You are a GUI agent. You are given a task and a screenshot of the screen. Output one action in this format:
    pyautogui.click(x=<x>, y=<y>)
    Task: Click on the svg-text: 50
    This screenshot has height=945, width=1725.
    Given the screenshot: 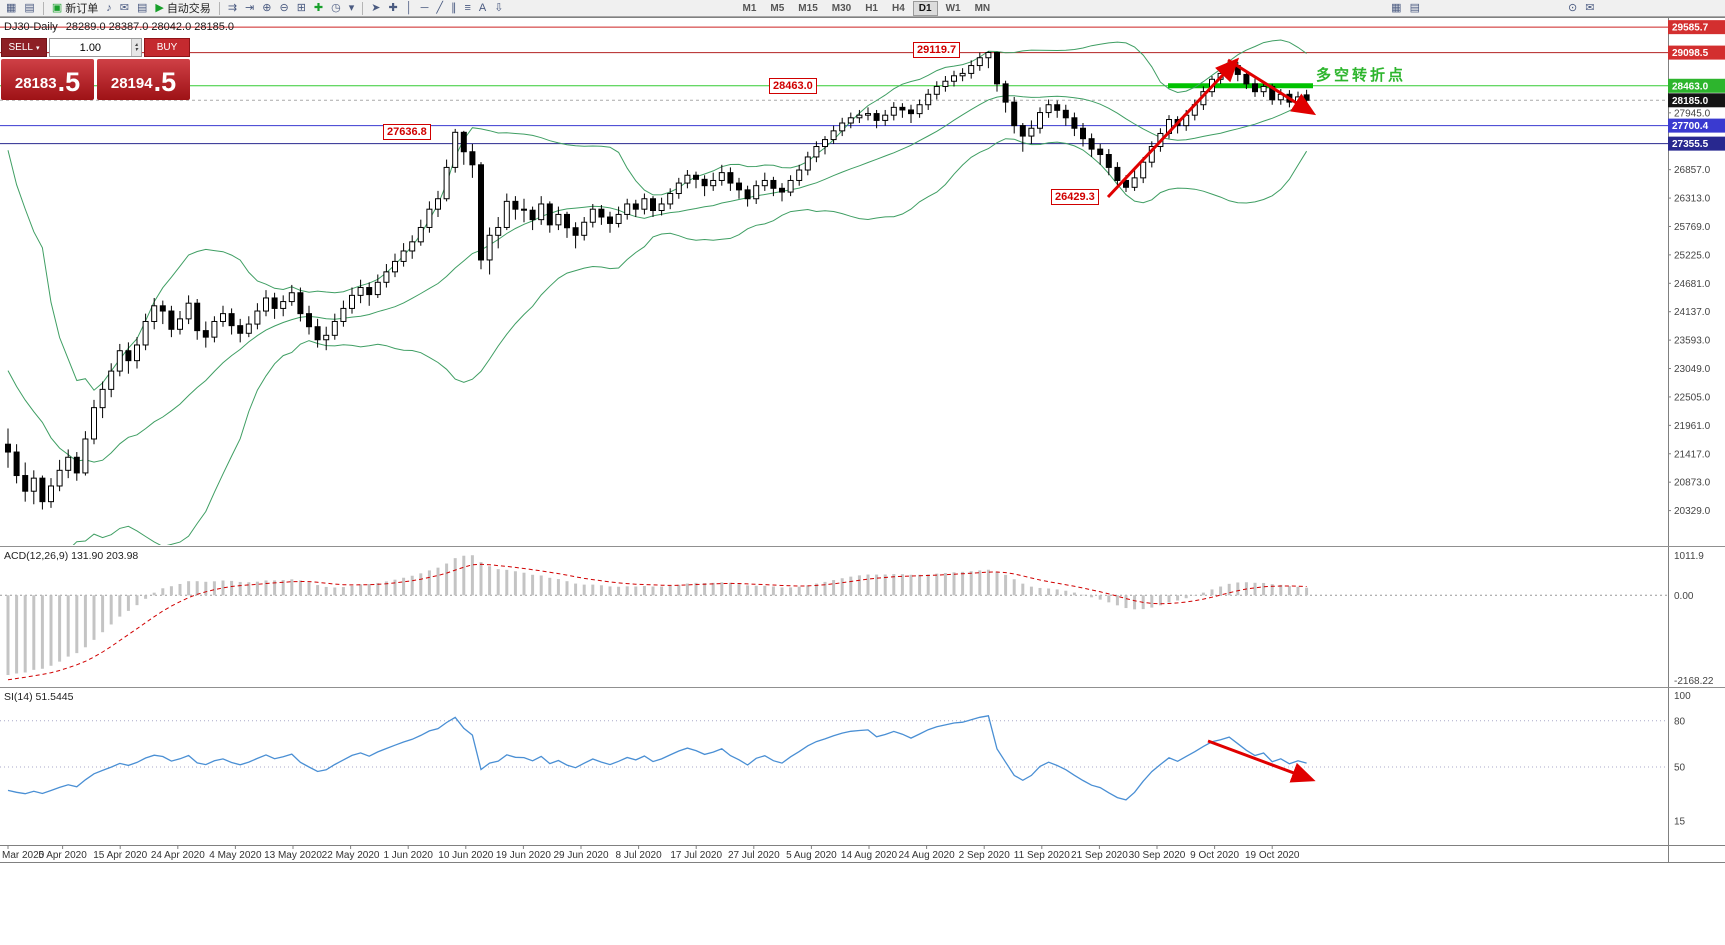 What is the action you would take?
    pyautogui.click(x=1680, y=768)
    